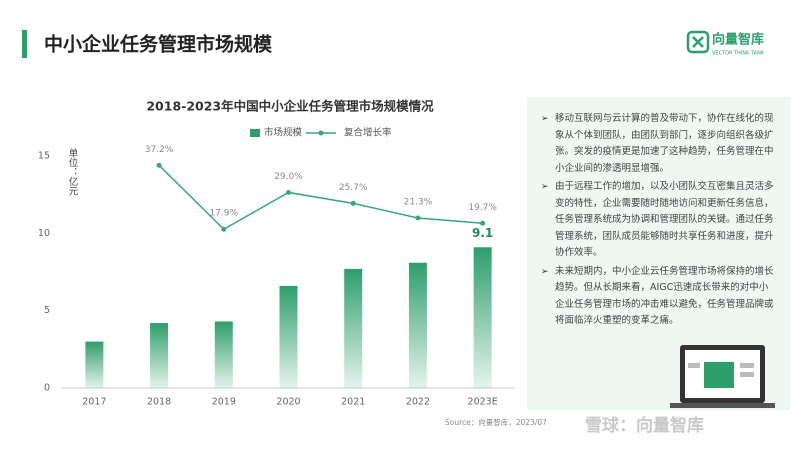  Describe the element at coordinates (159, 402) in the screenshot. I see `x-tick-label: 2018` at that location.